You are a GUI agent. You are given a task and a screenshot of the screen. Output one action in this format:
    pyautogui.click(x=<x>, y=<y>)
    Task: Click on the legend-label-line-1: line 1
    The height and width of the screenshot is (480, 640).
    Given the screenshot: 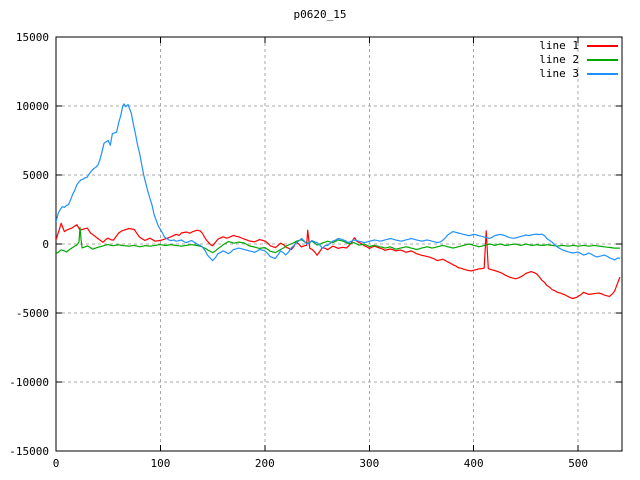 What is the action you would take?
    pyautogui.click(x=559, y=45)
    